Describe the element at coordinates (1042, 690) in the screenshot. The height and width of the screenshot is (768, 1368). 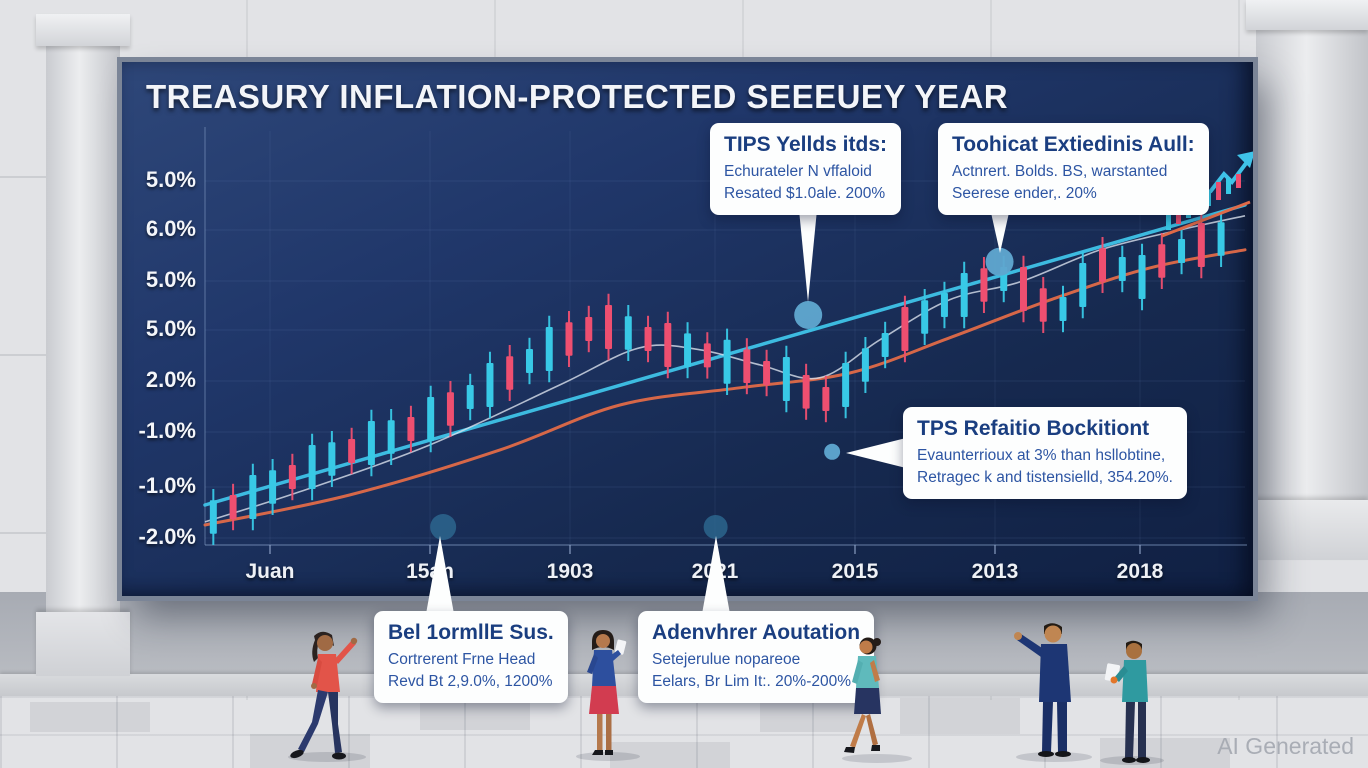
I see `person-man-in-suit-gesturing` at that location.